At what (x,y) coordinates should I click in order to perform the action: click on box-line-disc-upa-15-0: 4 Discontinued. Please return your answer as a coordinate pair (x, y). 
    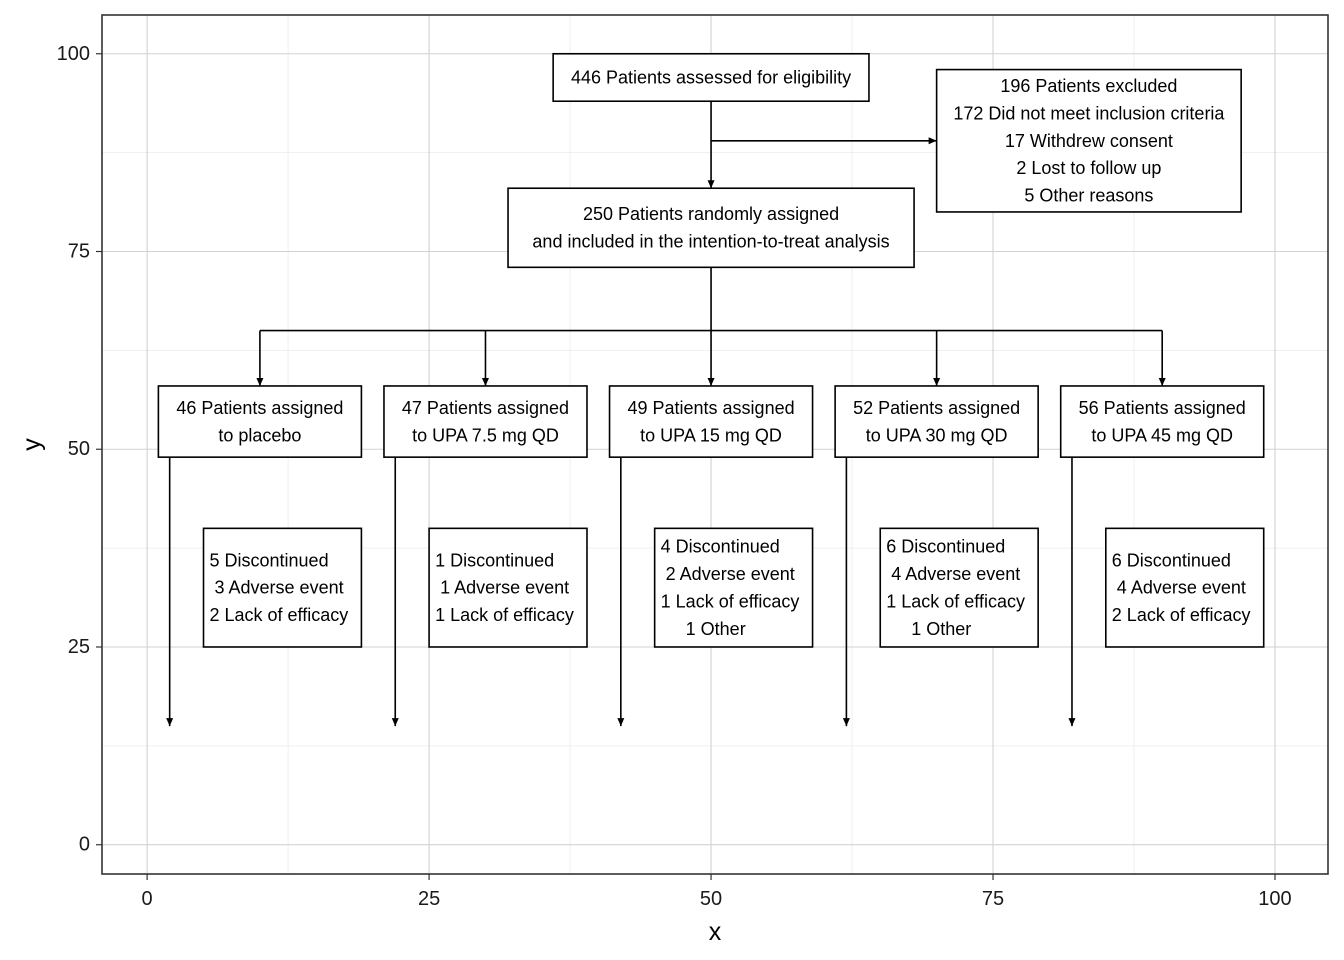
    Looking at the image, I should click on (720, 547).